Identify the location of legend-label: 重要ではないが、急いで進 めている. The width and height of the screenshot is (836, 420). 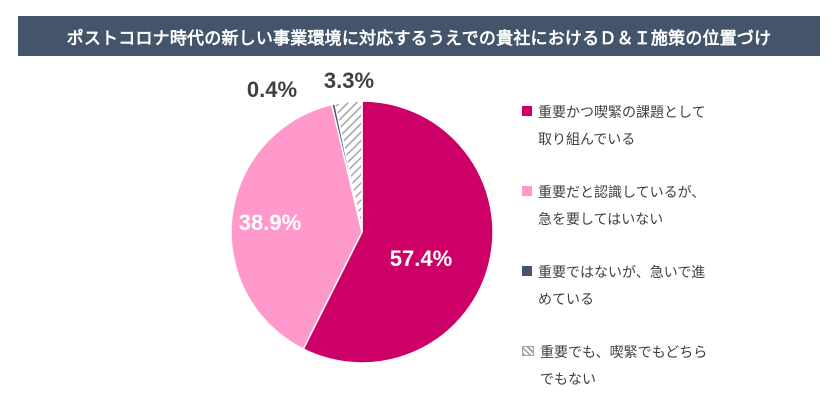
(622, 286).